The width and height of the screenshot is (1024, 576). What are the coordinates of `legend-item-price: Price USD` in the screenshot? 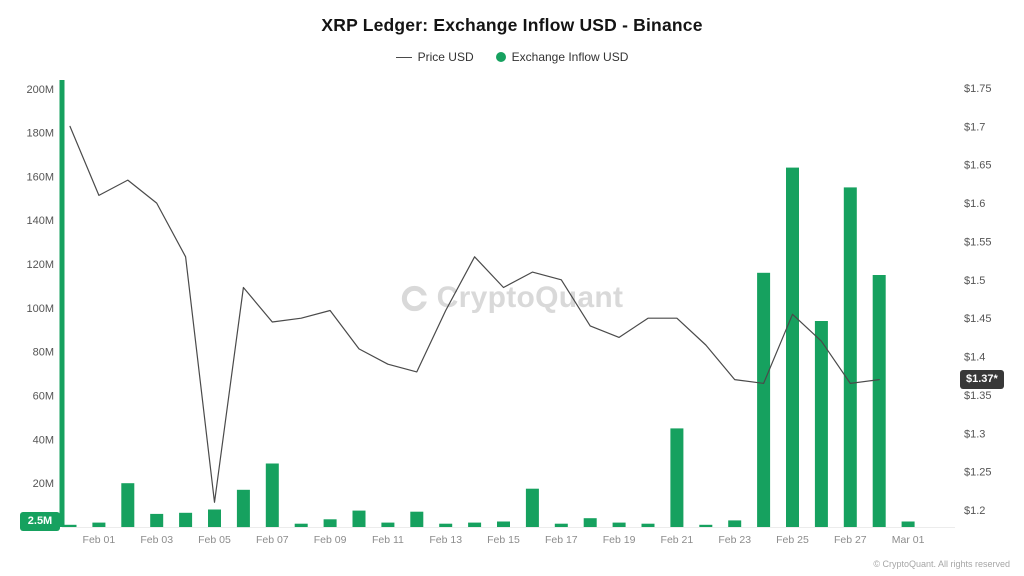 It's located at (434, 57).